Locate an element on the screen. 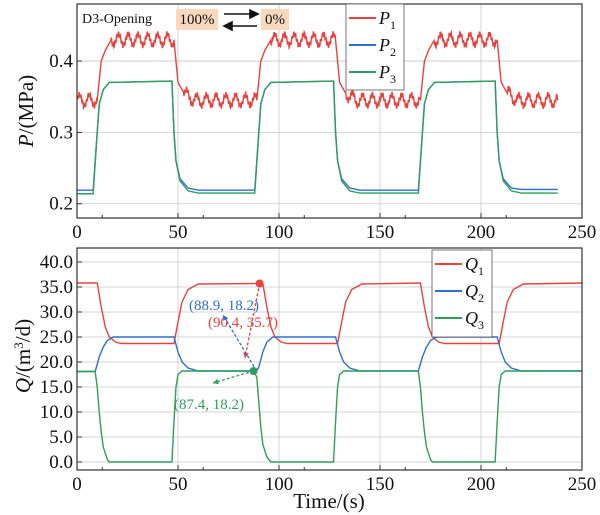 The height and width of the screenshot is (515, 600). opening-from: 100% is located at coordinates (197, 20).